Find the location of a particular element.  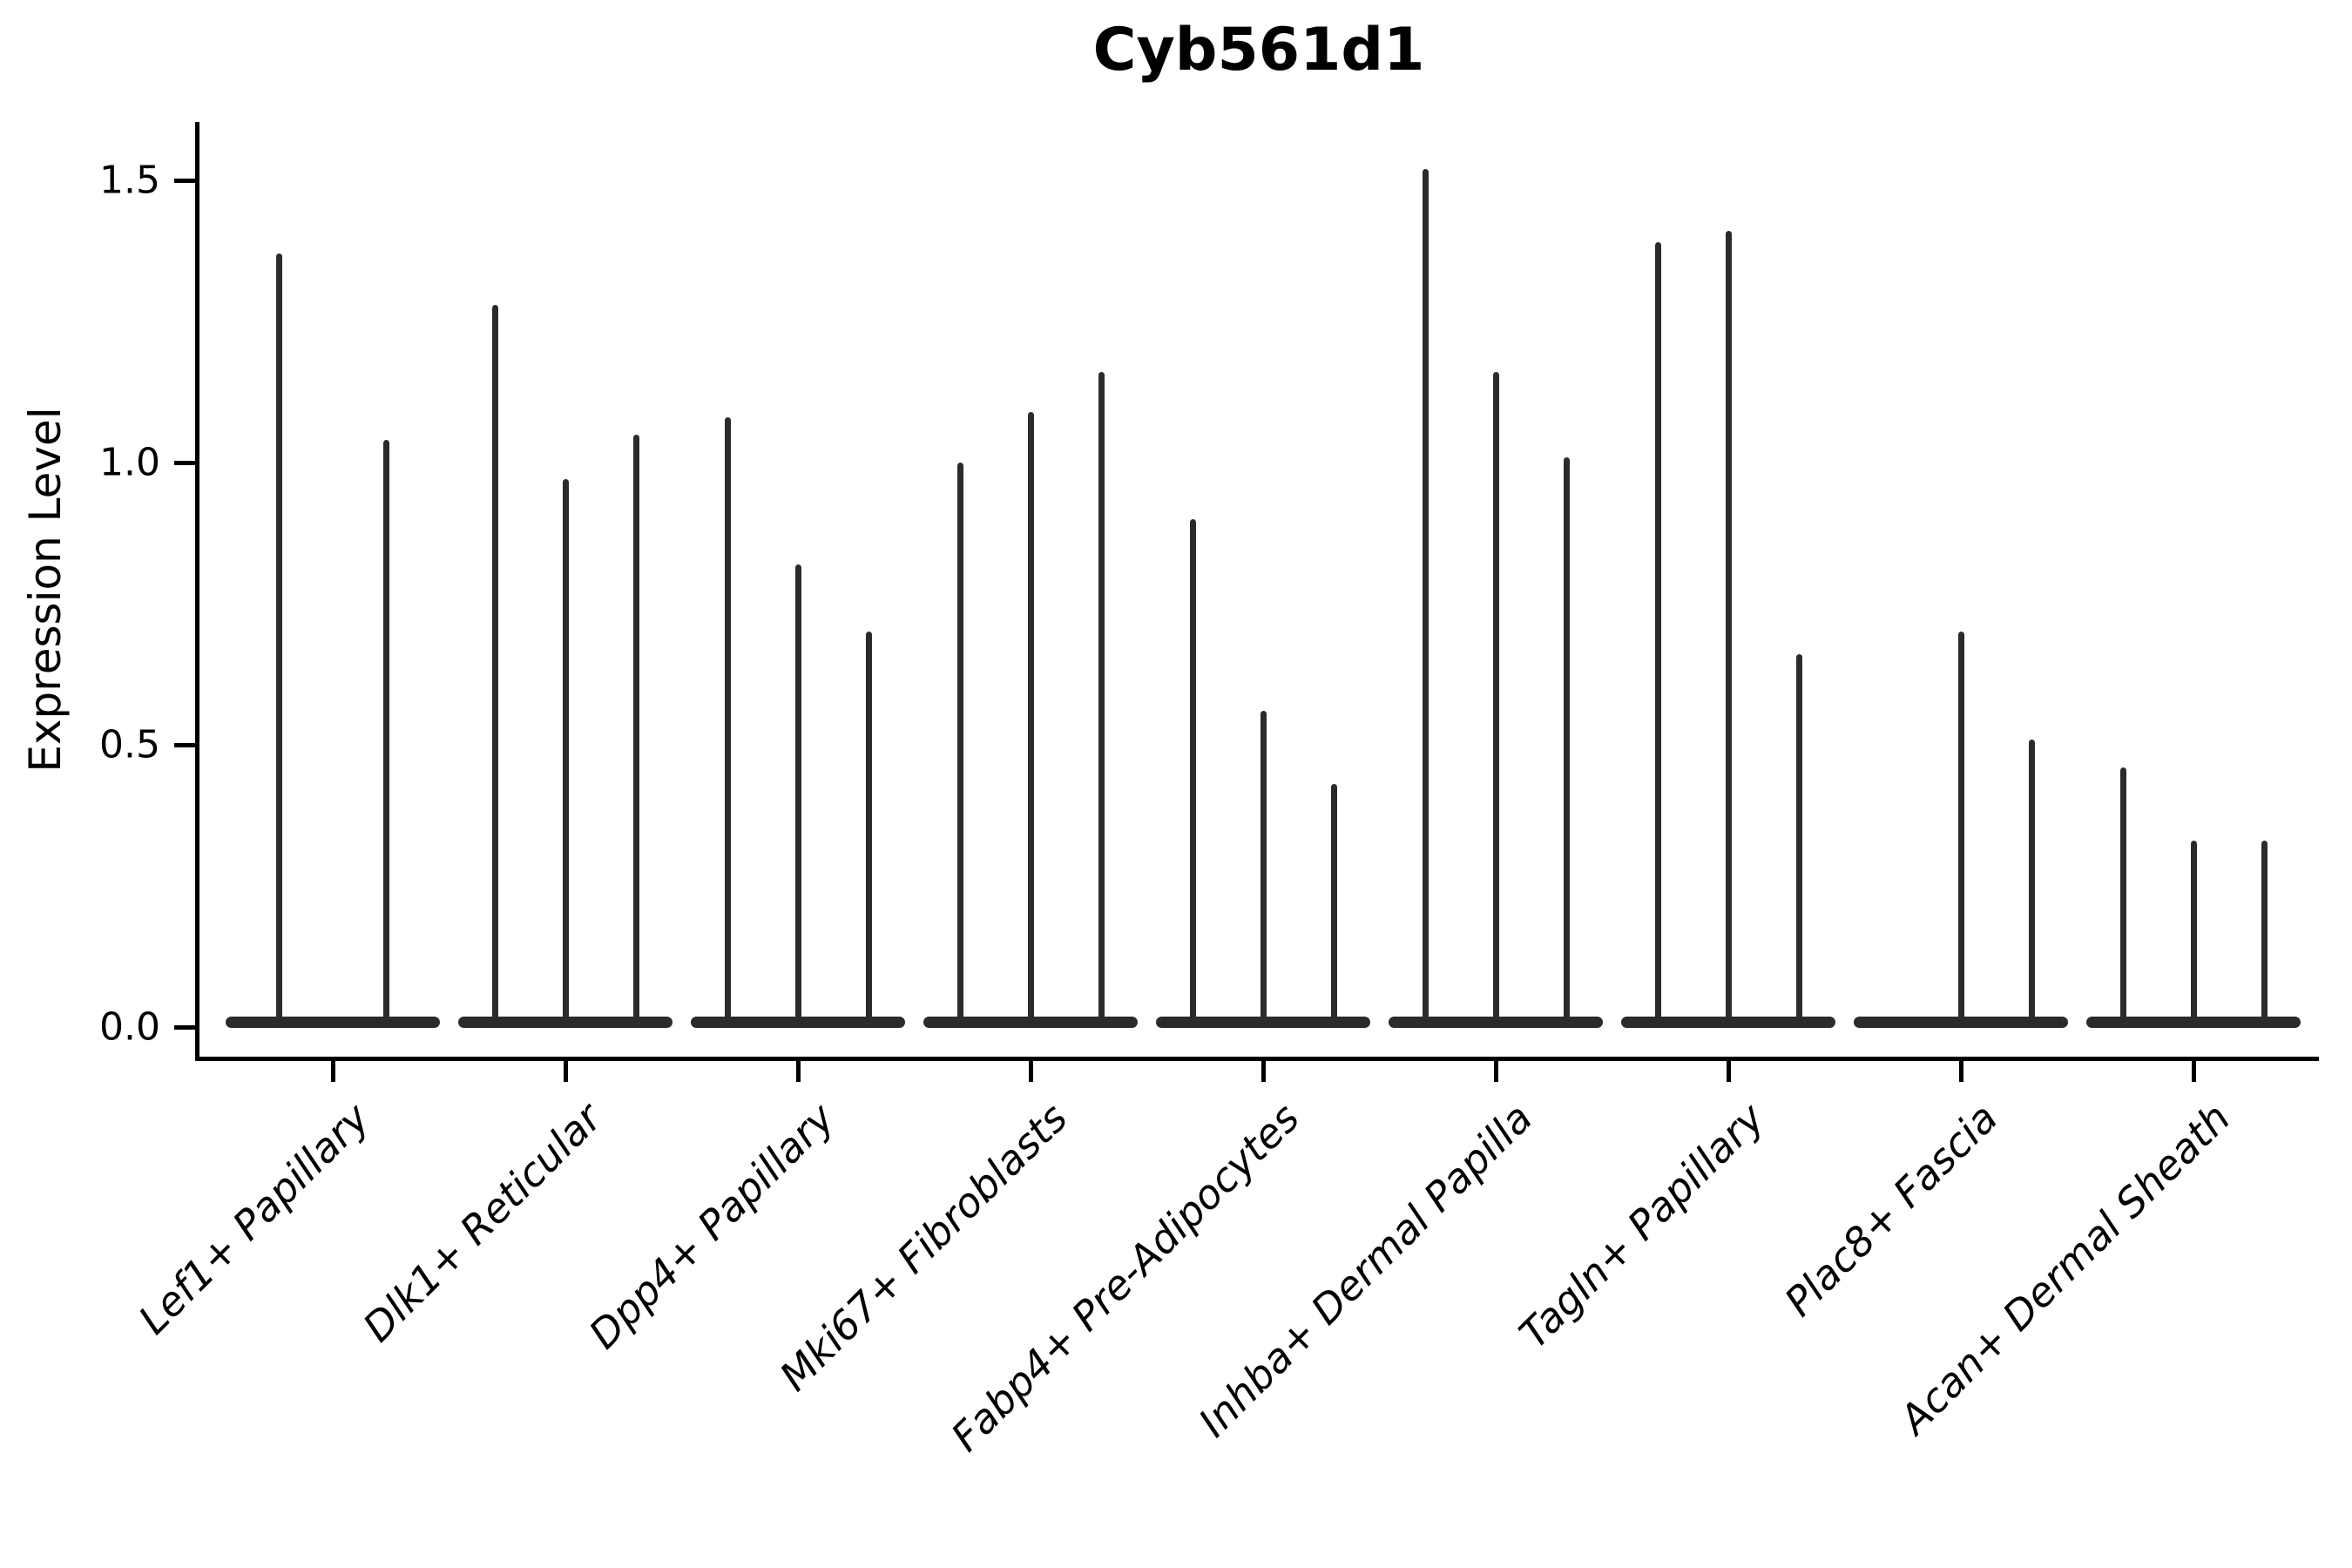

violin-base is located at coordinates (333, 1023).